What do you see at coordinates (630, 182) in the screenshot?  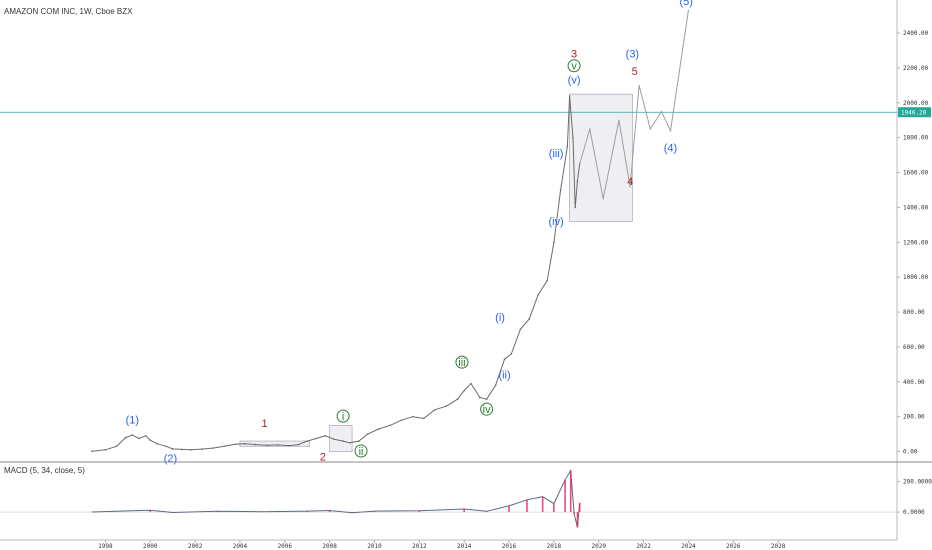 I see `wave-label: 4` at bounding box center [630, 182].